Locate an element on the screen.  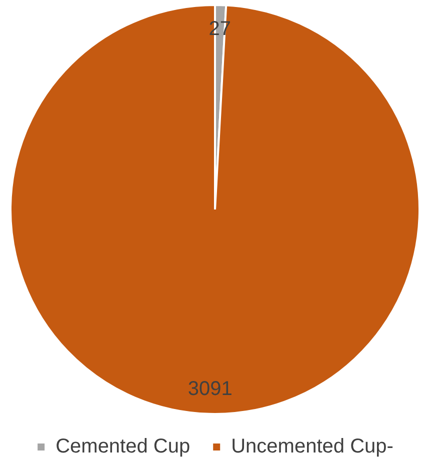
data-label: 3091 is located at coordinates (210, 389).